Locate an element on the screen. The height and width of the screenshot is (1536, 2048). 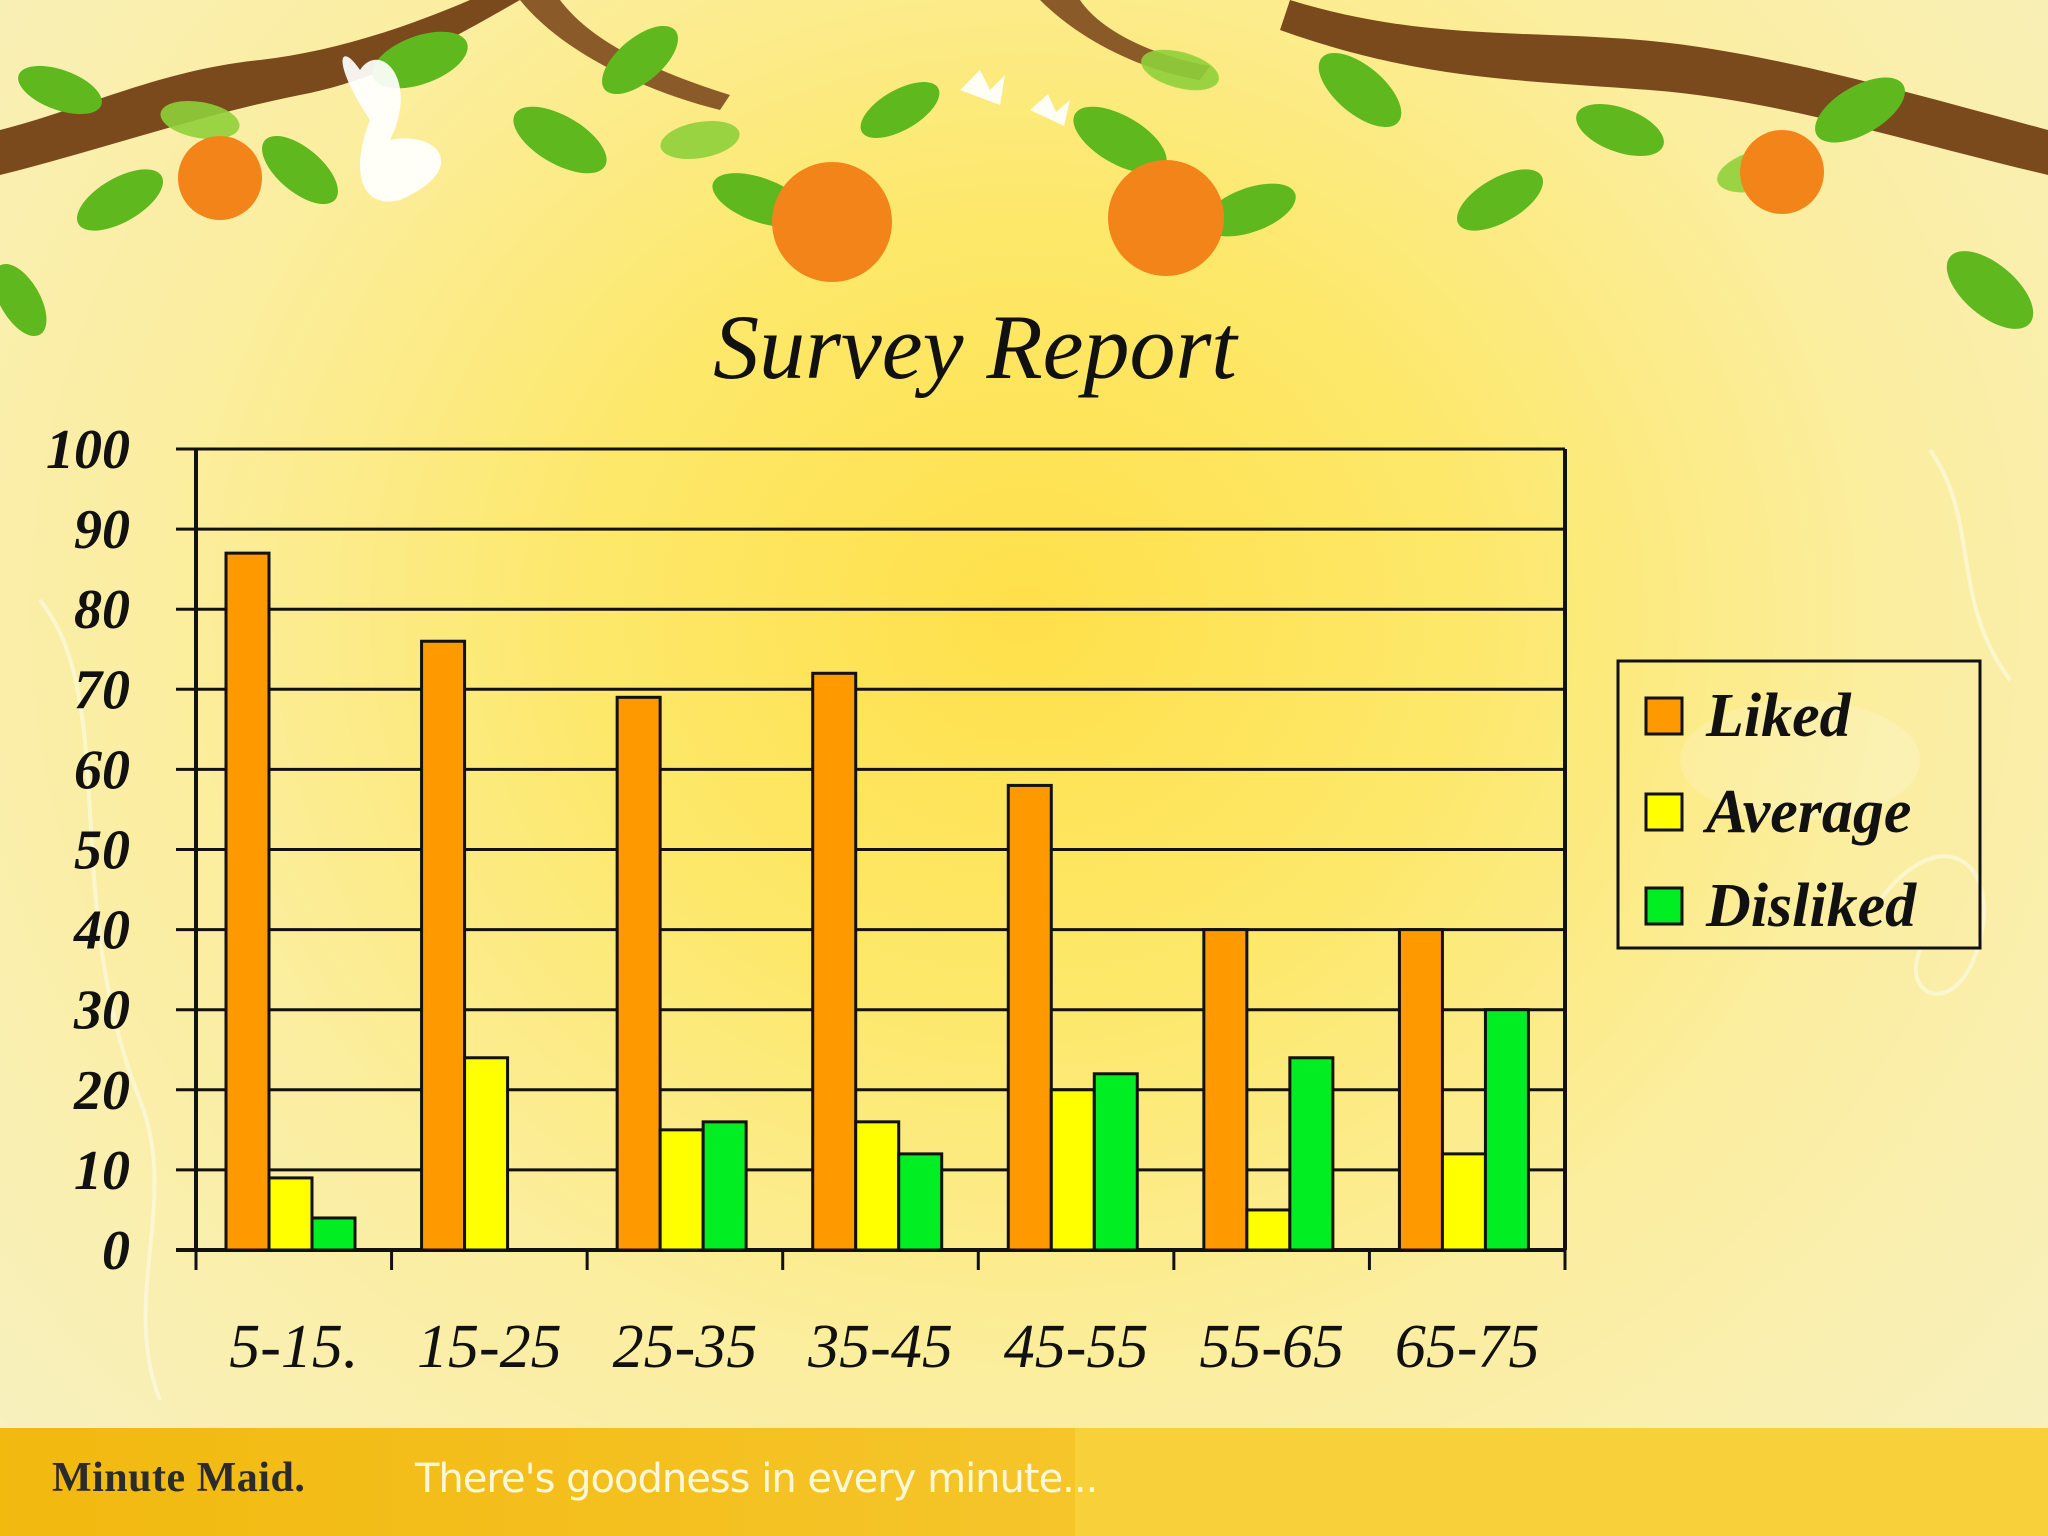
x-tick-label: 45-55 is located at coordinates (1076, 1347).